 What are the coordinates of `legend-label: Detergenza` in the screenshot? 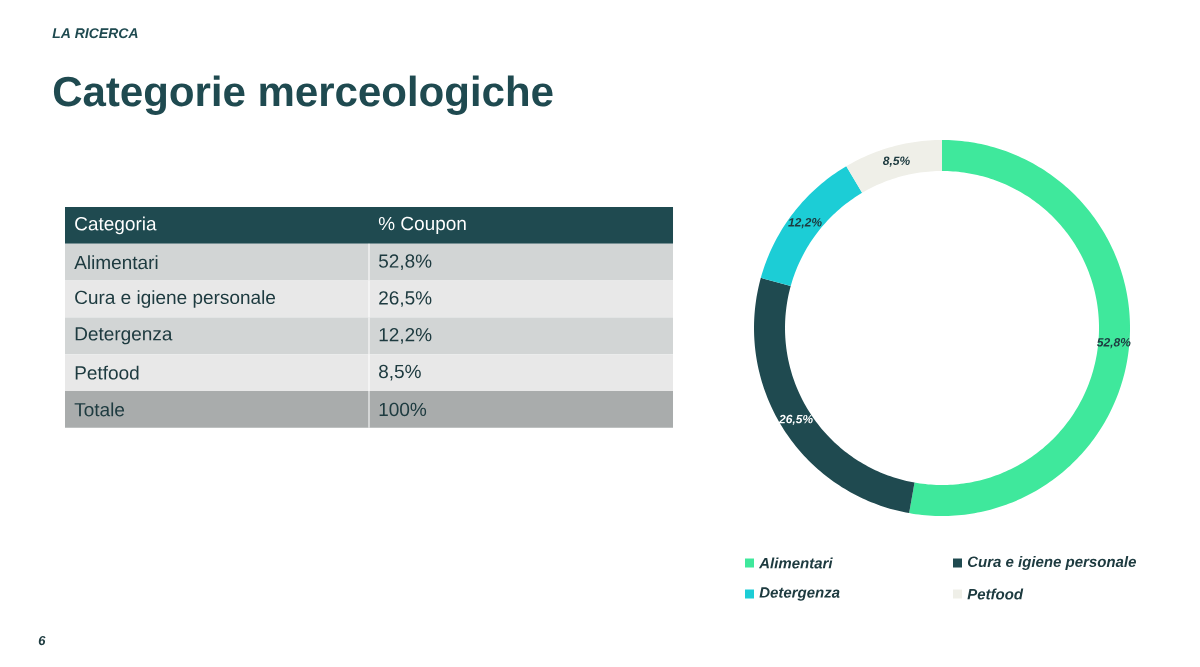 It's located at (799, 594).